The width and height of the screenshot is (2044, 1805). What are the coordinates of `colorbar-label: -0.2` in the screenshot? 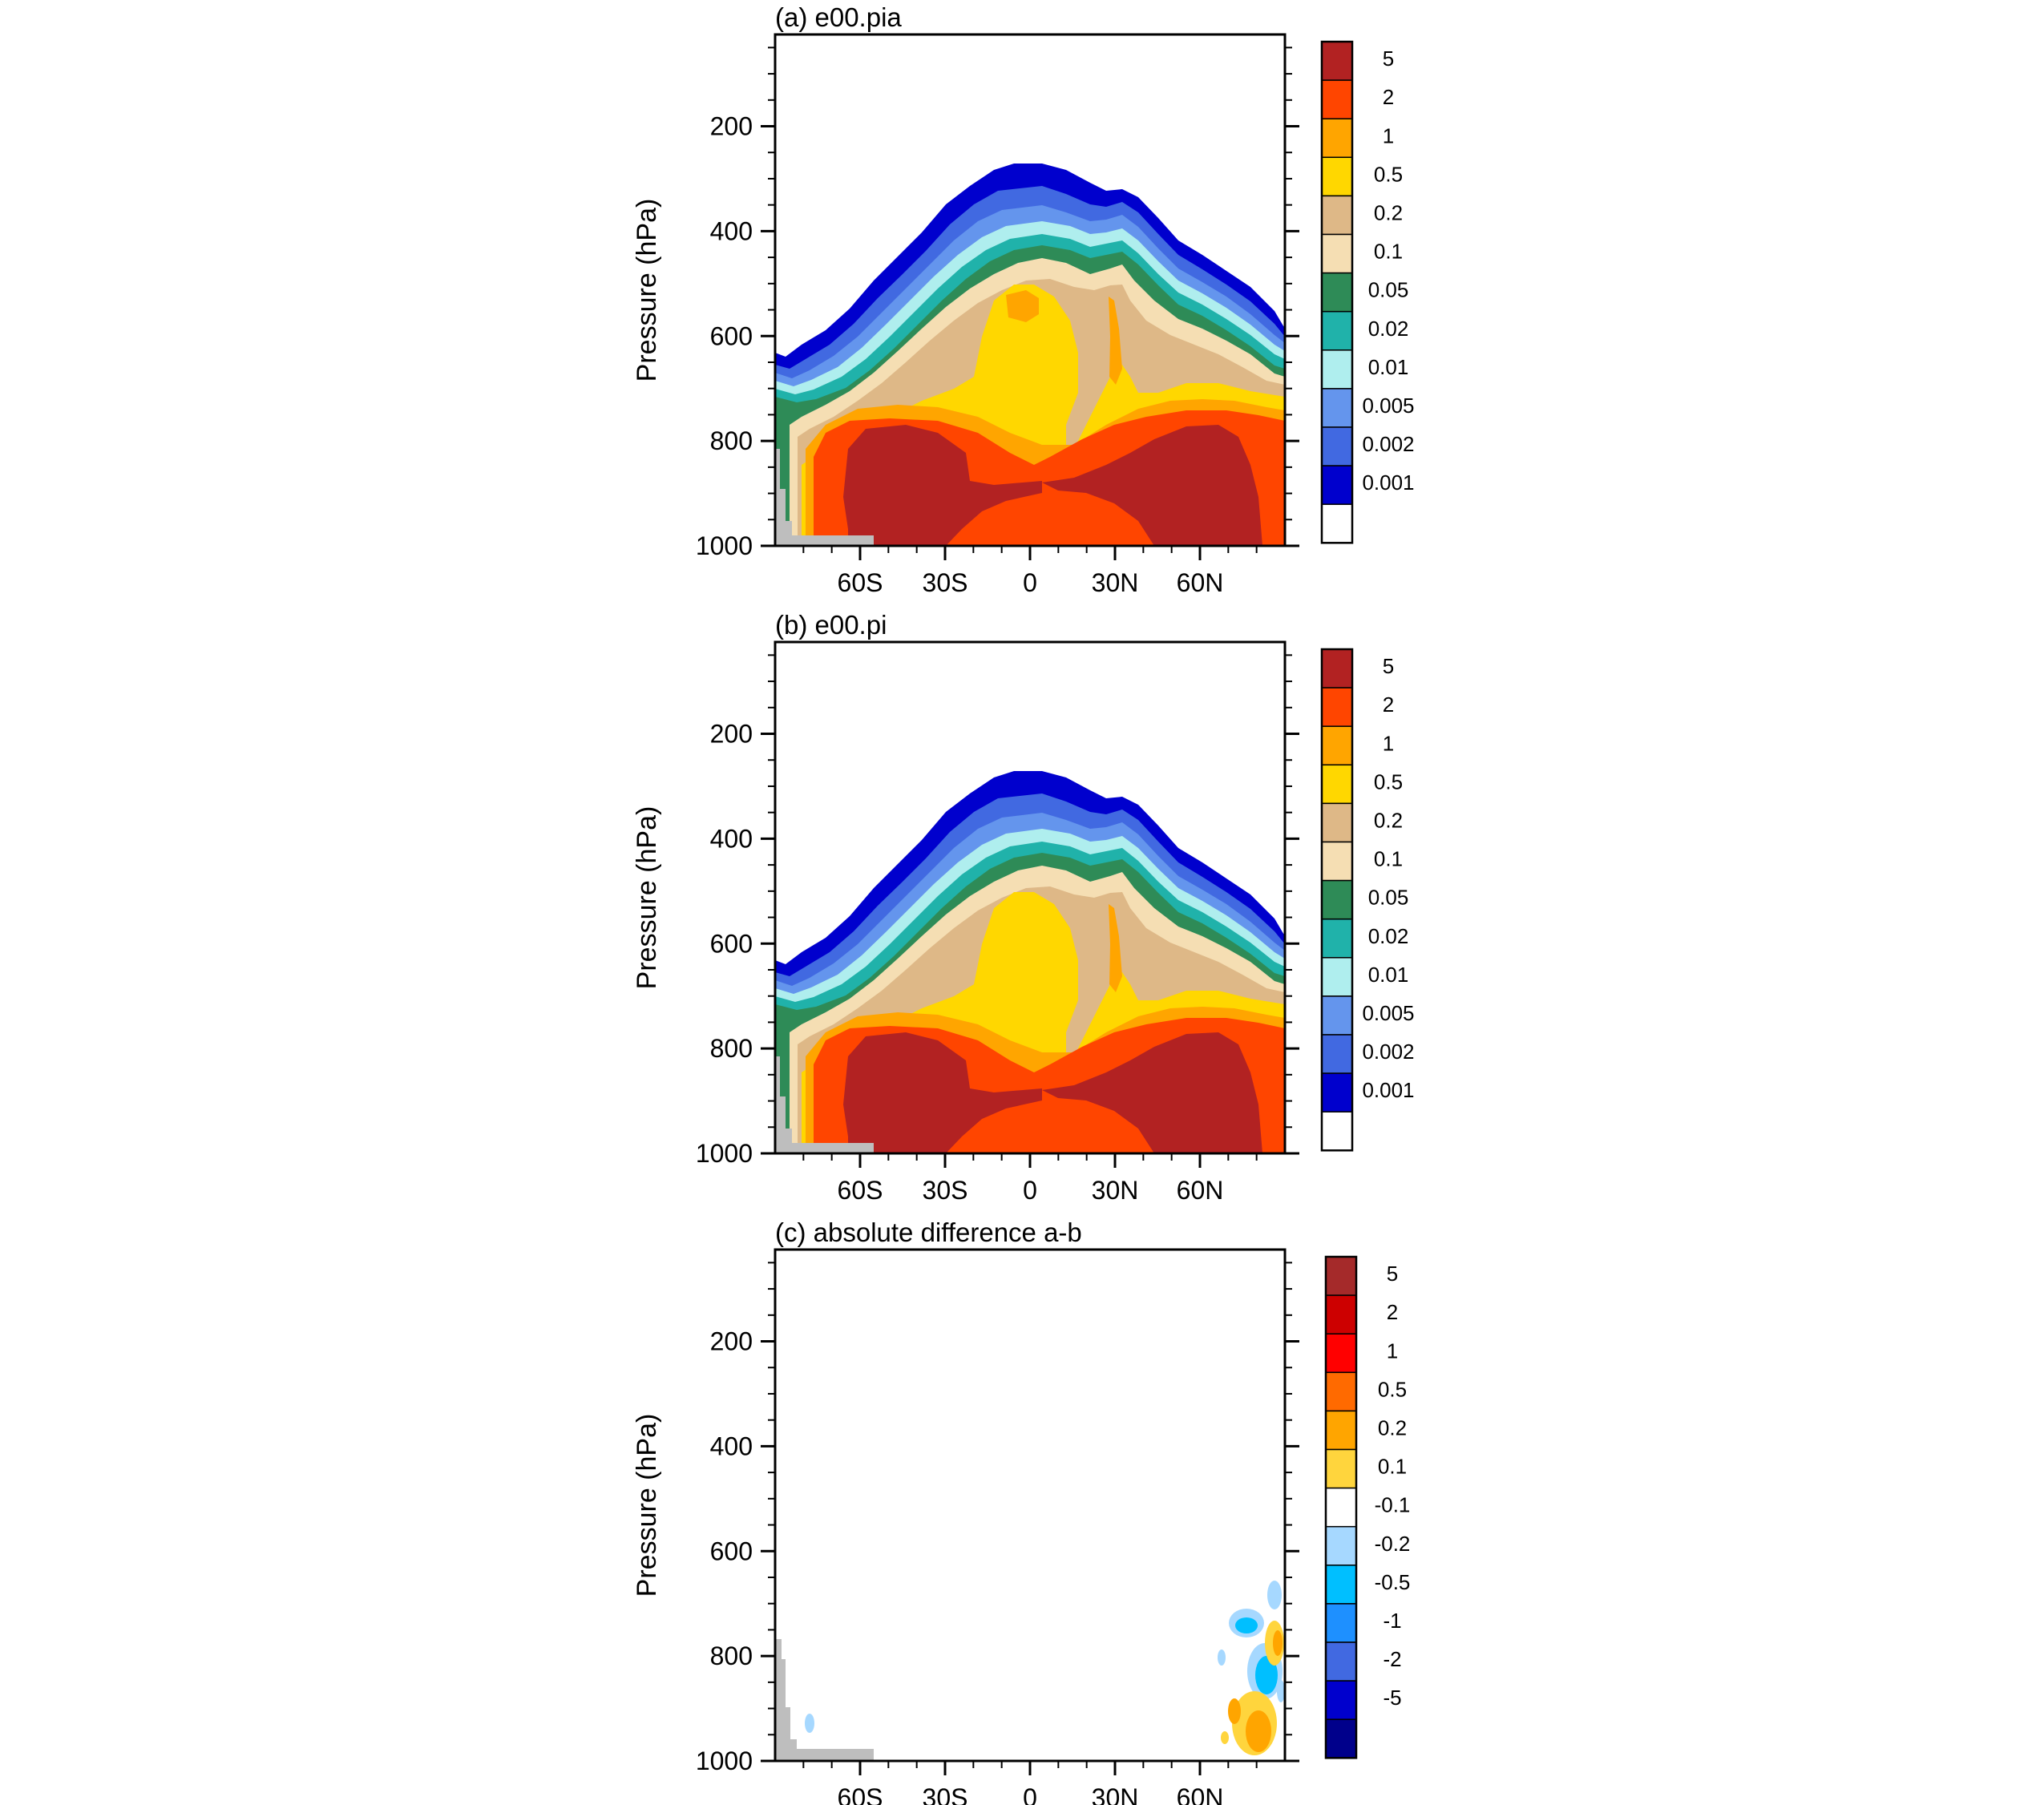 It's located at (1393, 1544).